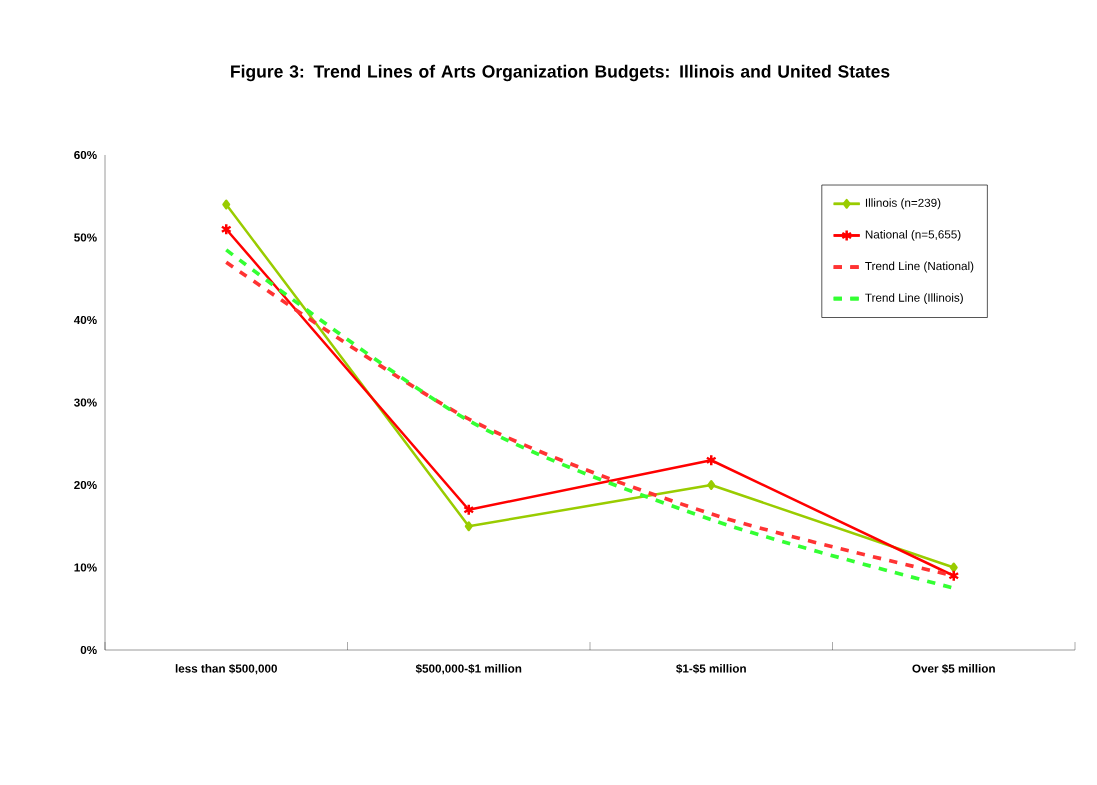 The height and width of the screenshot is (785, 1097). Describe the element at coordinates (914, 299) in the screenshot. I see `legend-label: Trend Line (Illinois)` at that location.